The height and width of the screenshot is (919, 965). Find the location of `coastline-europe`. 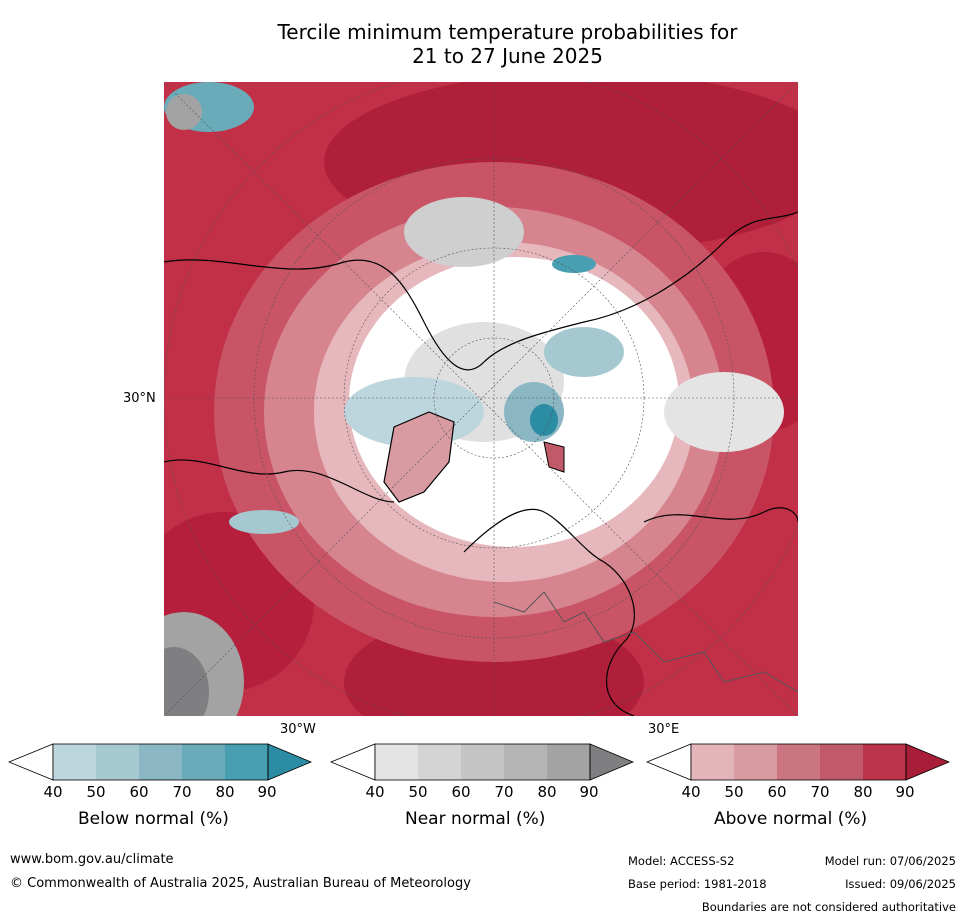

coastline-europe is located at coordinates (549, 612).